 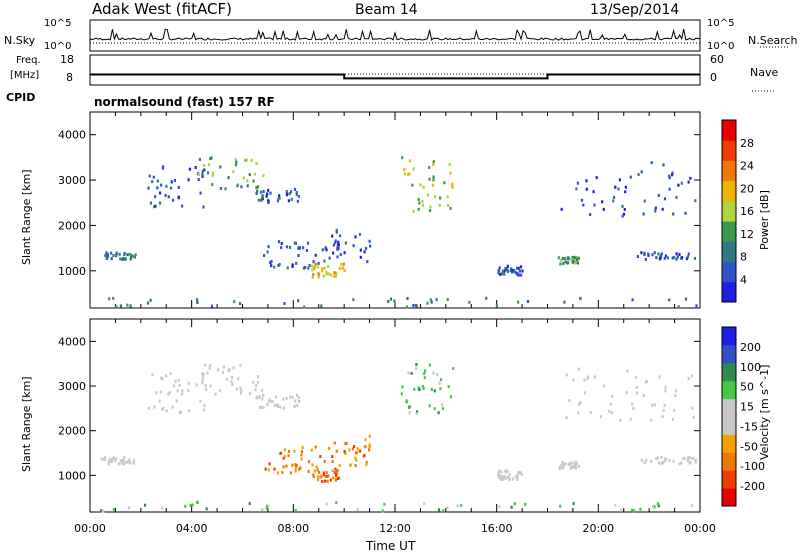 I want to click on nave-tick-top: 60, so click(x=717, y=59).